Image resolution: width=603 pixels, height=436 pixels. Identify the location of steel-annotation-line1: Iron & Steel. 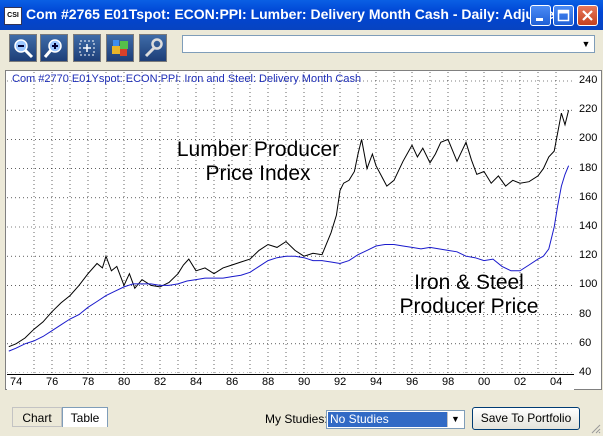
(469, 282).